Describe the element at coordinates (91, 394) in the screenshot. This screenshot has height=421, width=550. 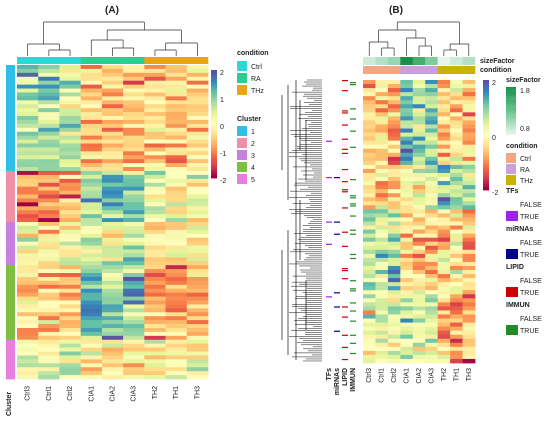
I see `column-label: CIA1` at that location.